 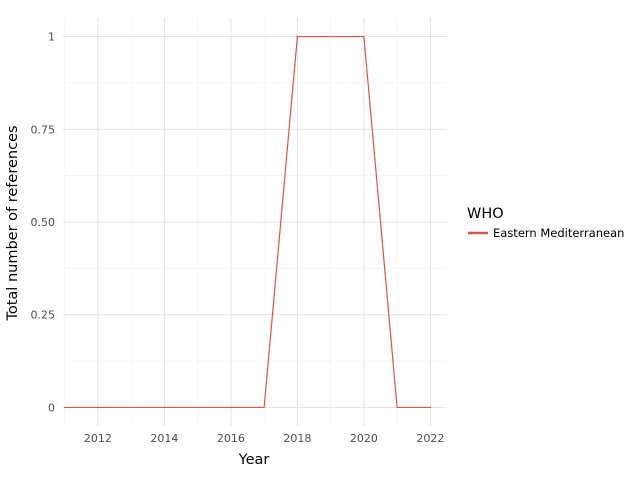 I want to click on x-axis-title: Year, so click(x=254, y=460).